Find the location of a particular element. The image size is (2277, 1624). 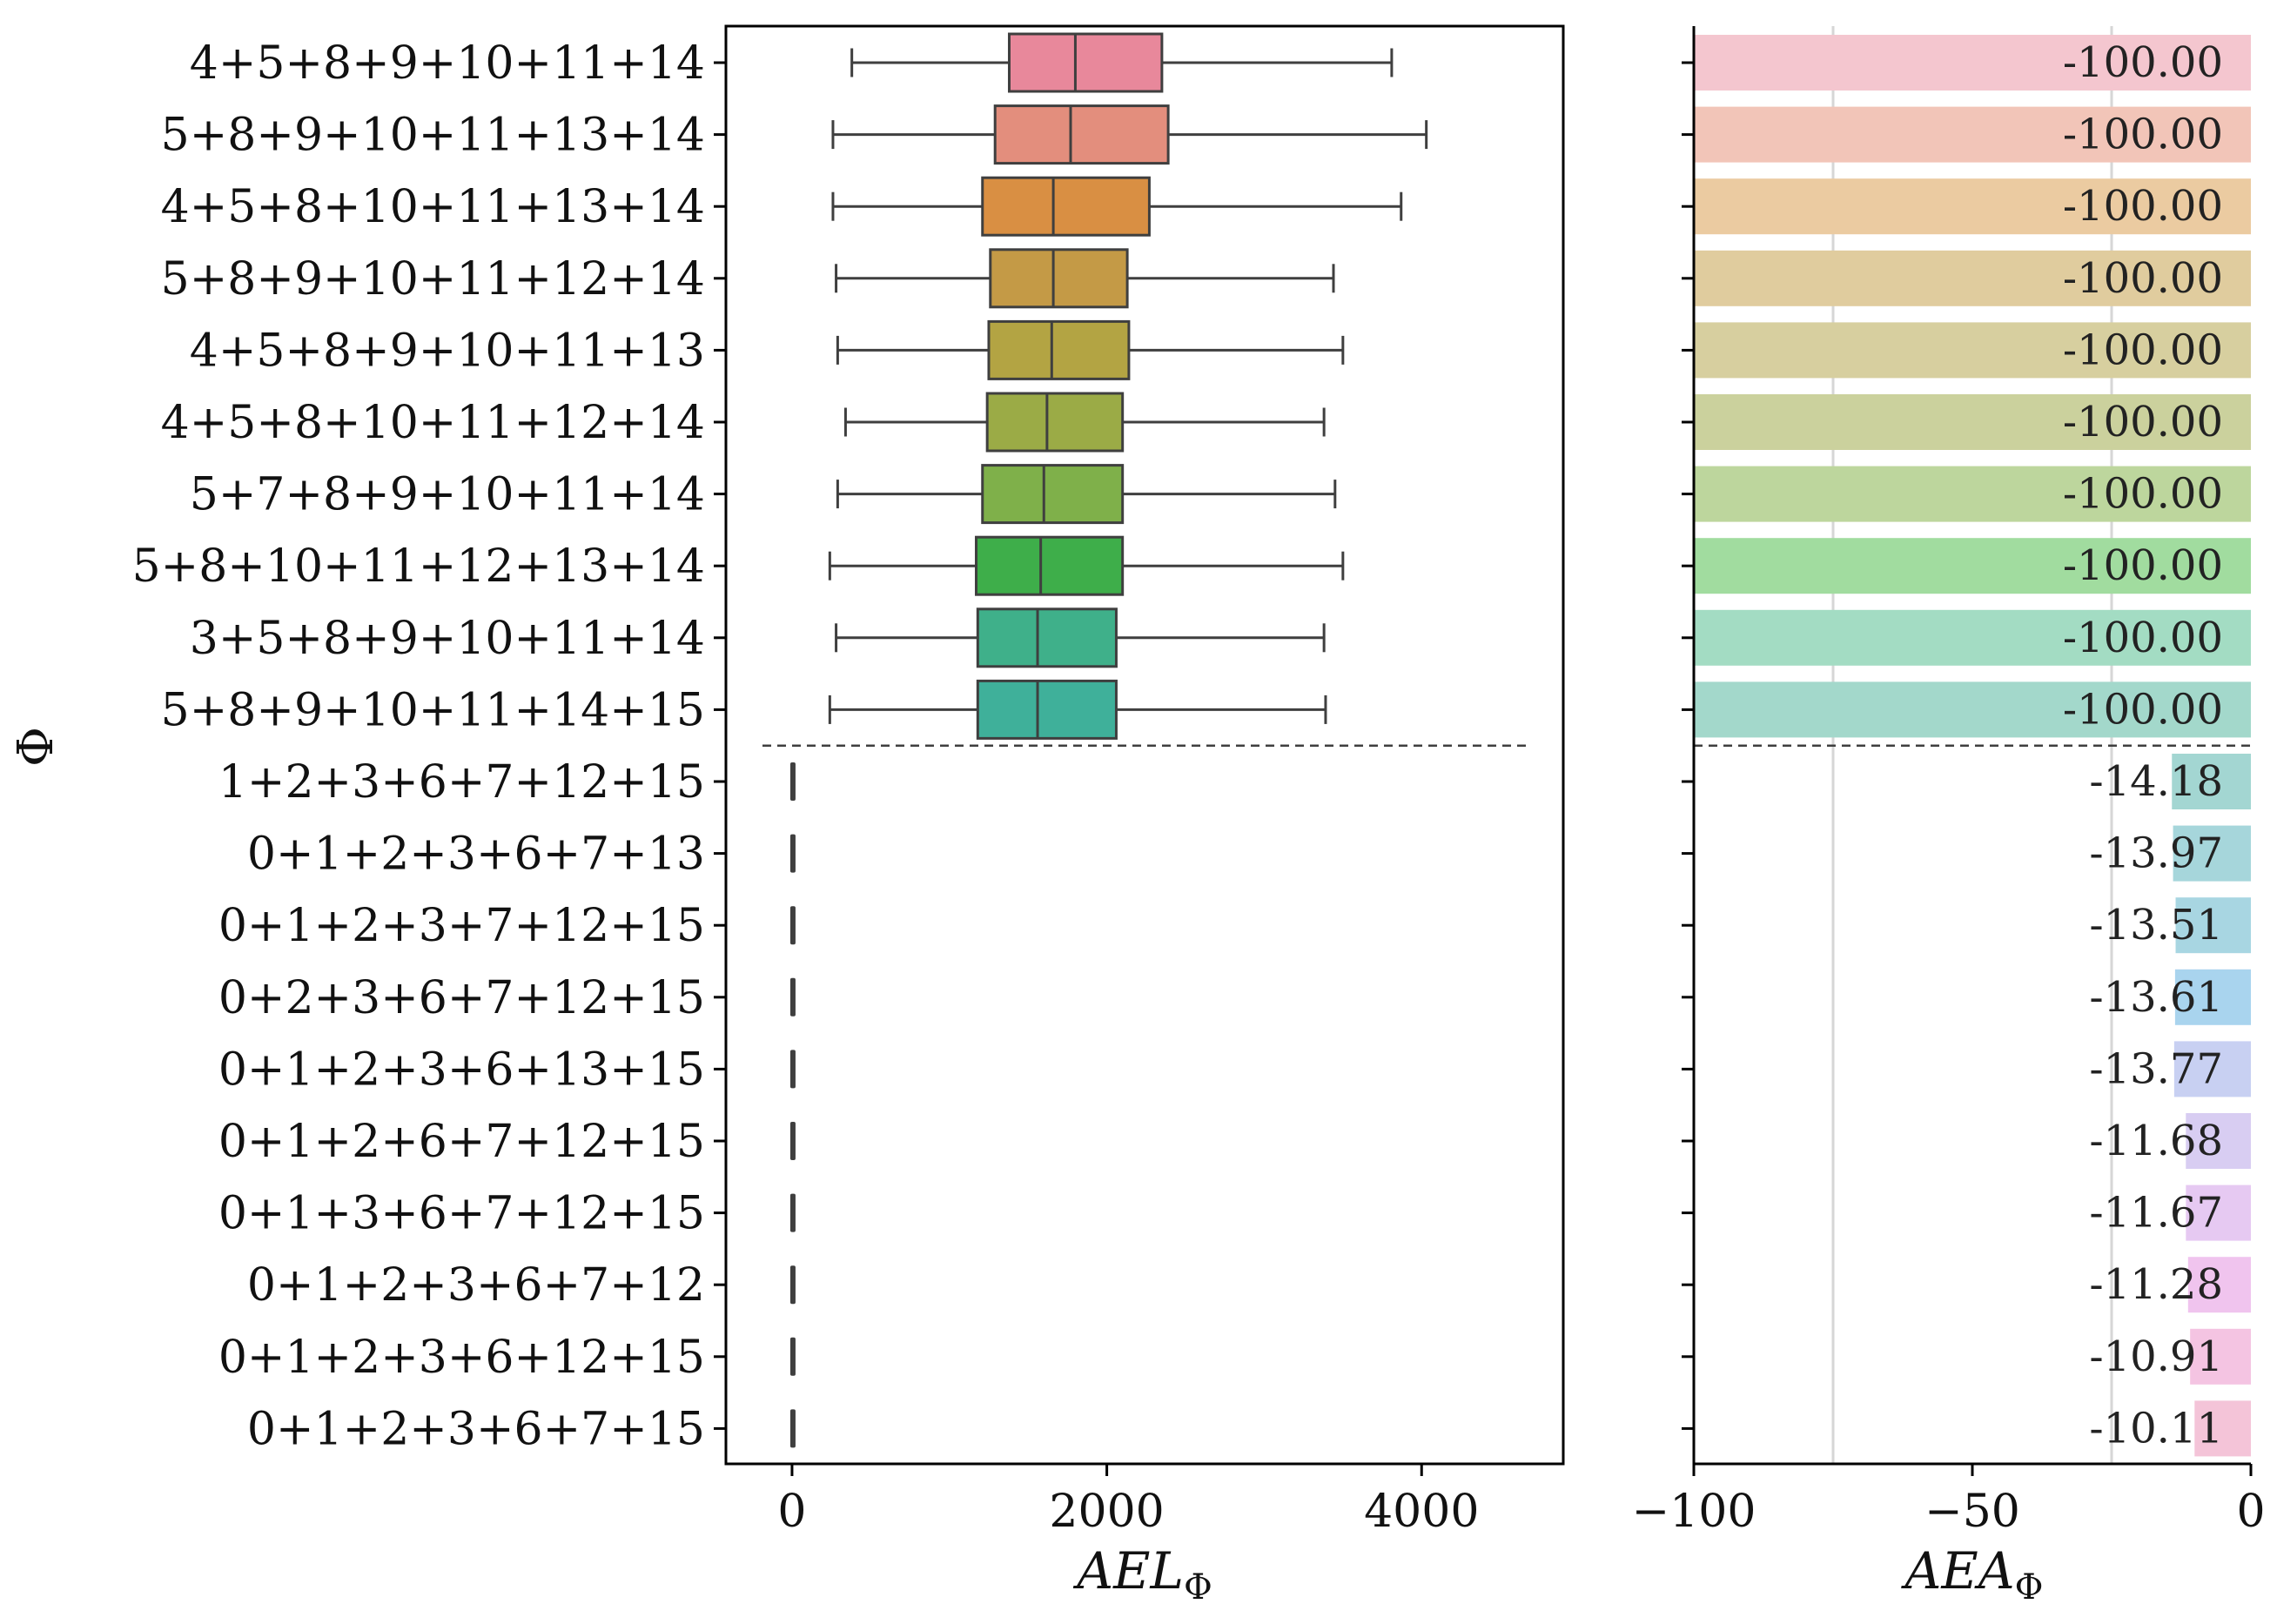

bar-value-label: -13.97 is located at coordinates (2156, 853).